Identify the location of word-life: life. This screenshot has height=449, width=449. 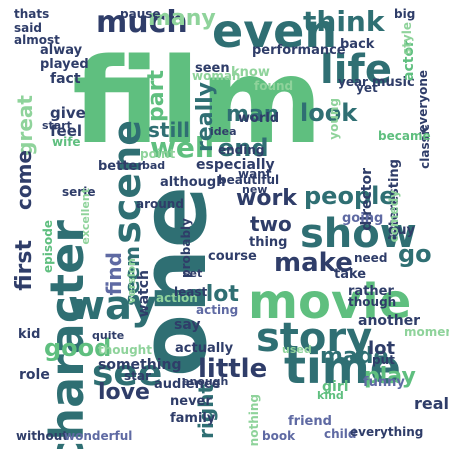
(356, 70).